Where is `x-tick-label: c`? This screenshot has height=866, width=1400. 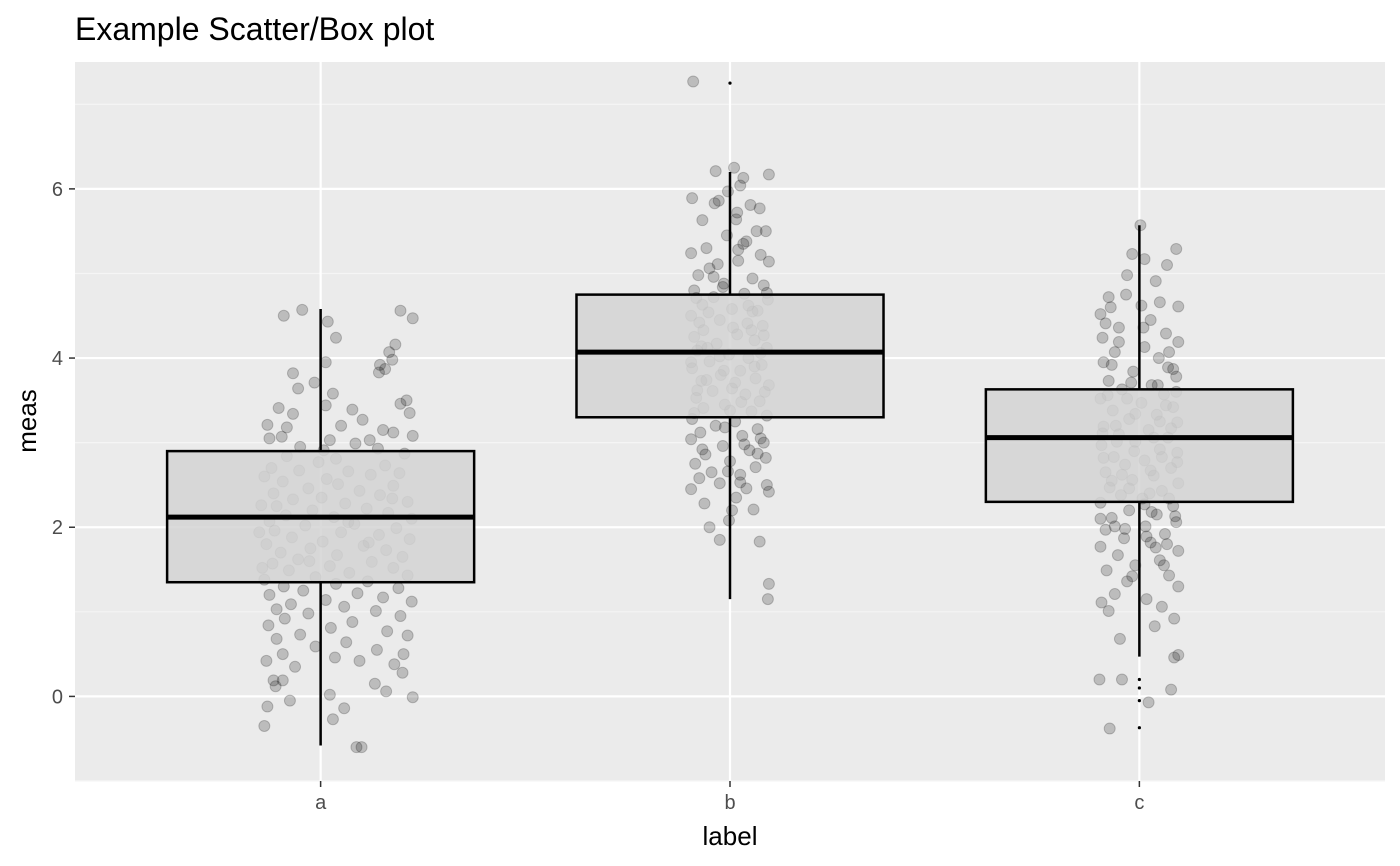 x-tick-label: c is located at coordinates (1139, 803).